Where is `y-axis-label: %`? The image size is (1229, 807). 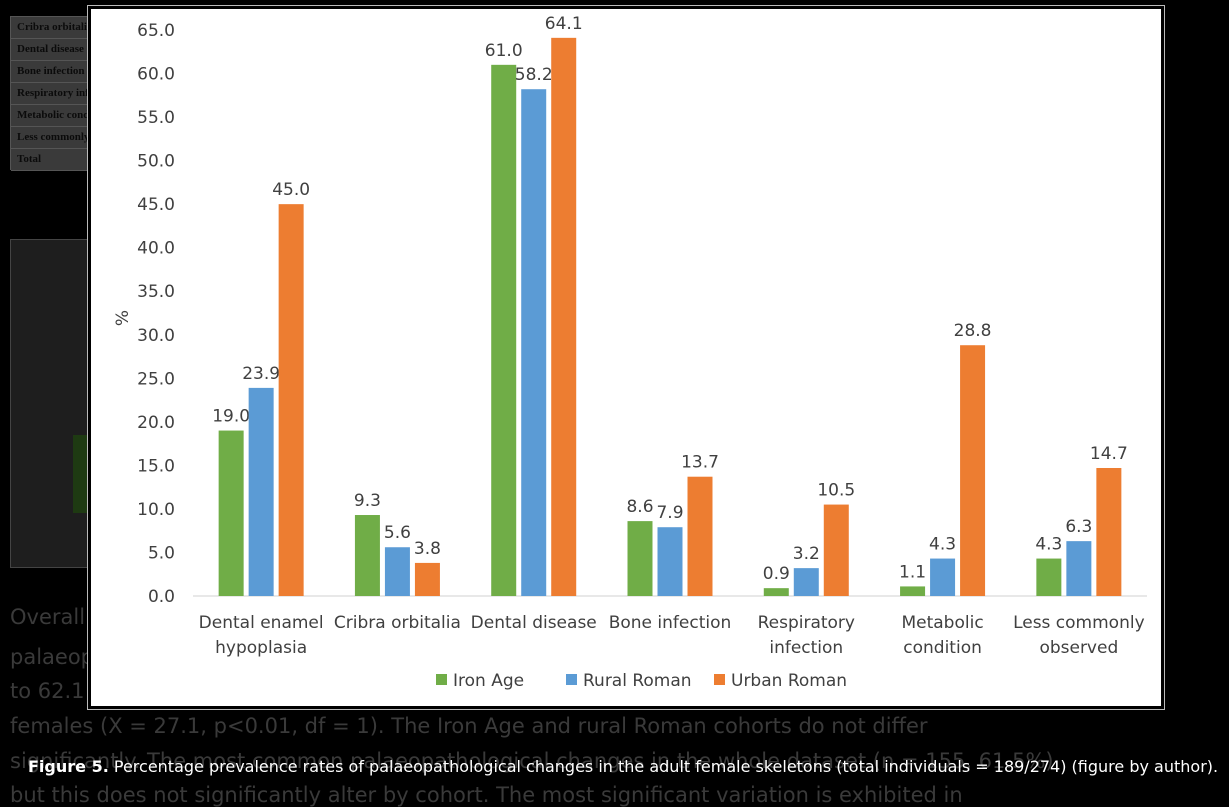
y-axis-label: % is located at coordinates (123, 318).